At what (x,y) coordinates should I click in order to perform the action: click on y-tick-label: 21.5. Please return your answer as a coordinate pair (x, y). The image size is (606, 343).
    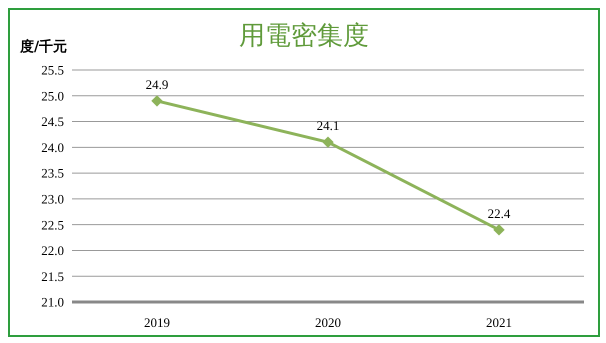
    Looking at the image, I should click on (52, 276).